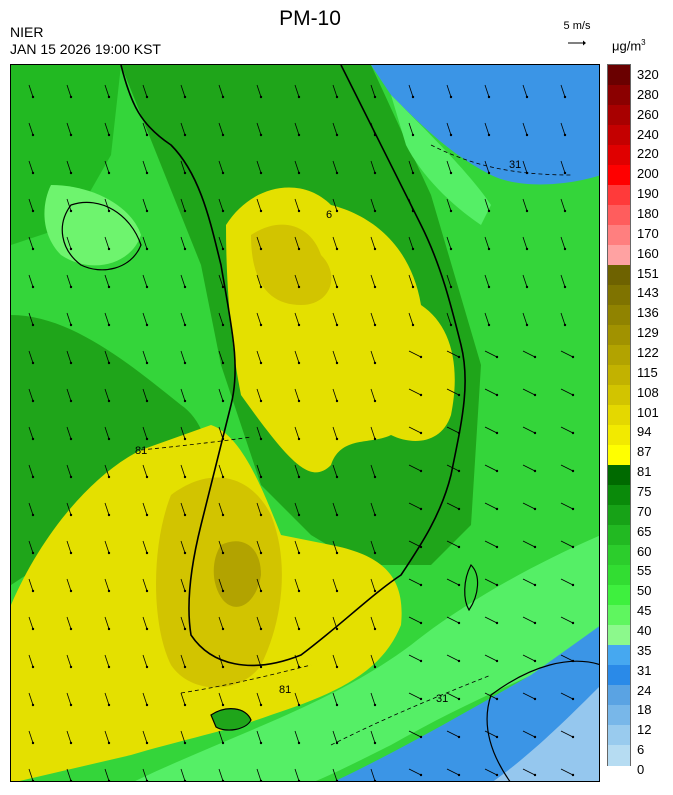 The width and height of the screenshot is (673, 795). What do you see at coordinates (441, 160) in the screenshot?
I see `coastal-band-northeast` at bounding box center [441, 160].